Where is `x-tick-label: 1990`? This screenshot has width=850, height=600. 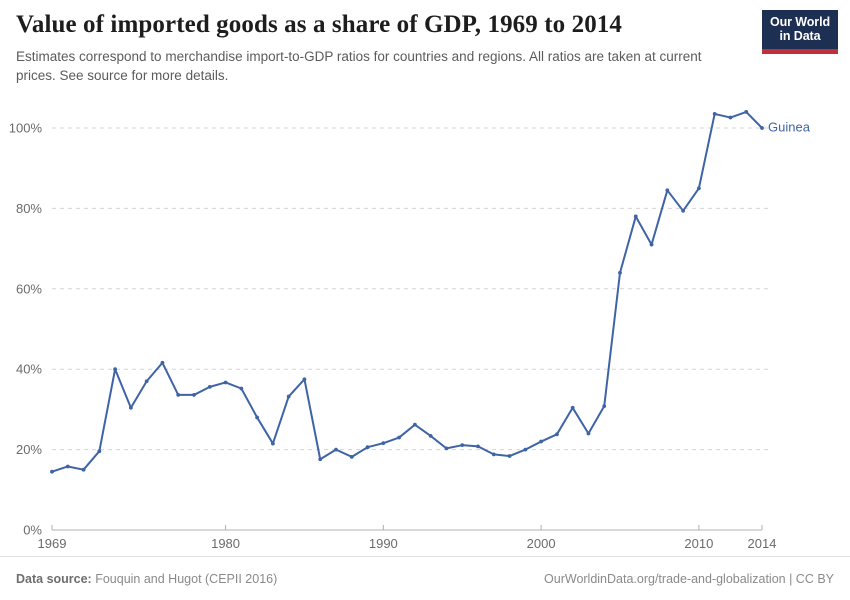
x-tick-label: 1990 is located at coordinates (383, 543).